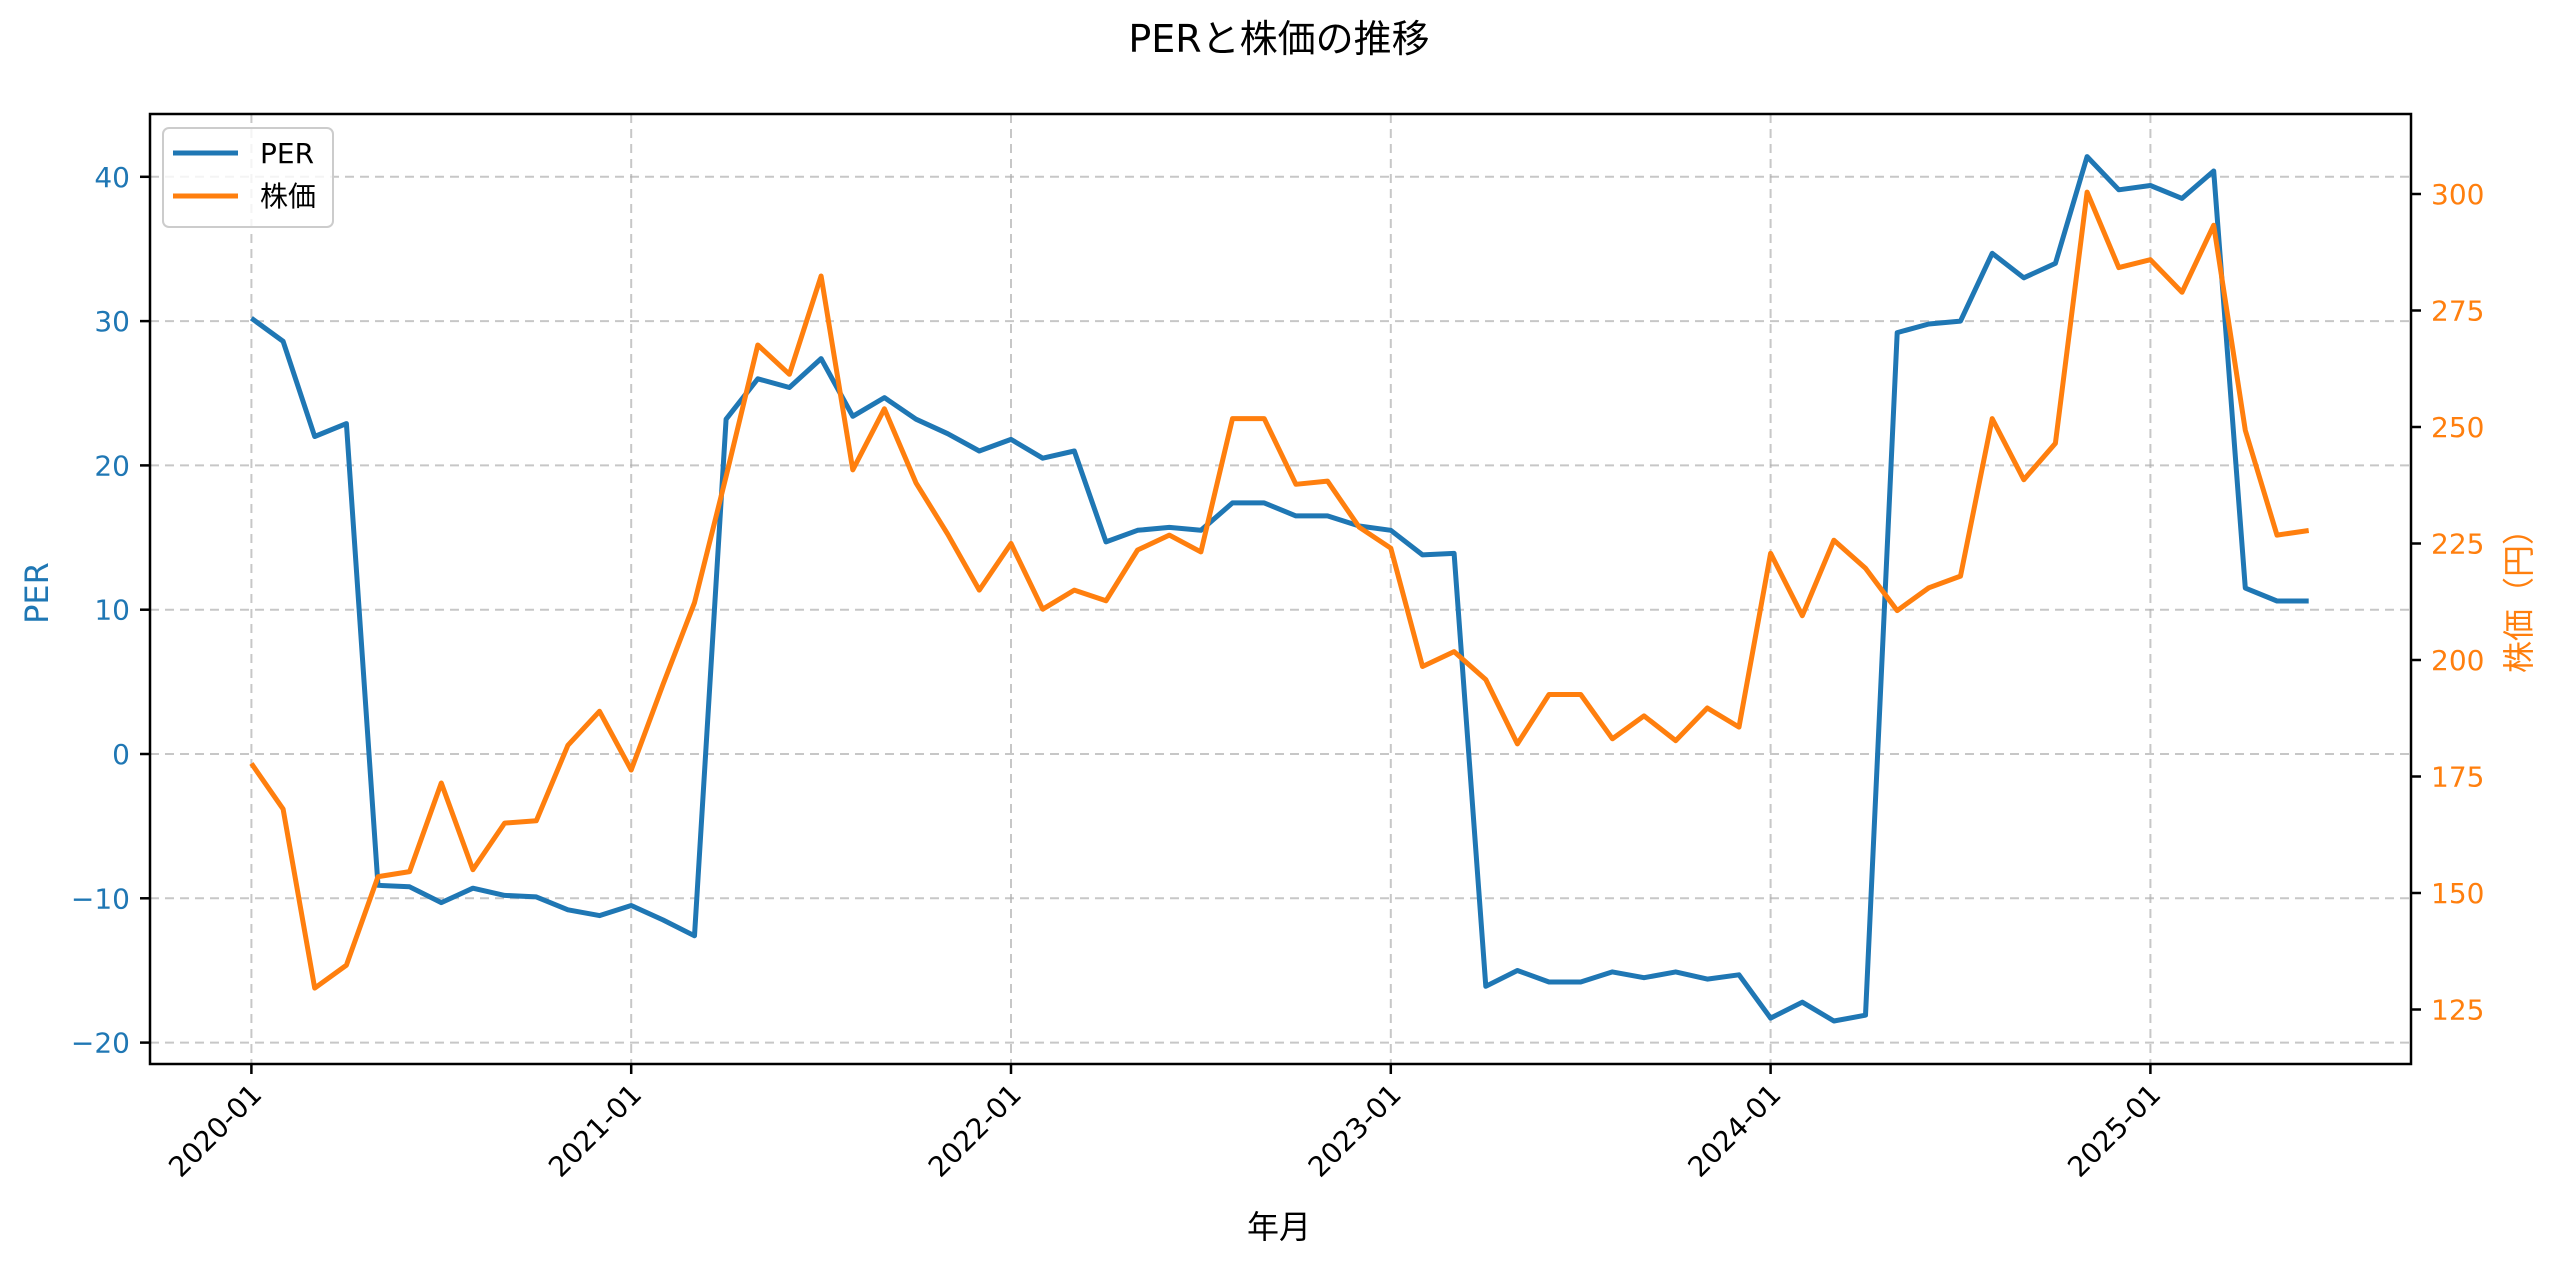 The image size is (2560, 1269). Describe the element at coordinates (112, 321) in the screenshot. I see `left-tick-label: 30` at that location.